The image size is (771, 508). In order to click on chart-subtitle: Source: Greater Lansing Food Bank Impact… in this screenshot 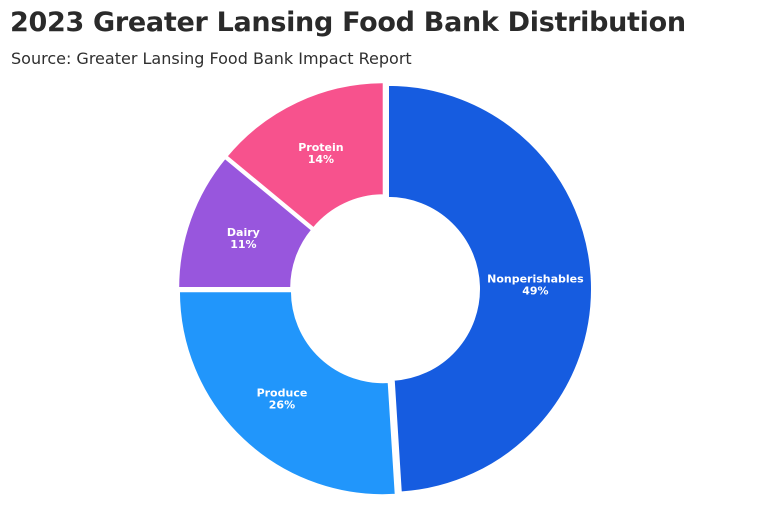, I will do `click(211, 58)`.